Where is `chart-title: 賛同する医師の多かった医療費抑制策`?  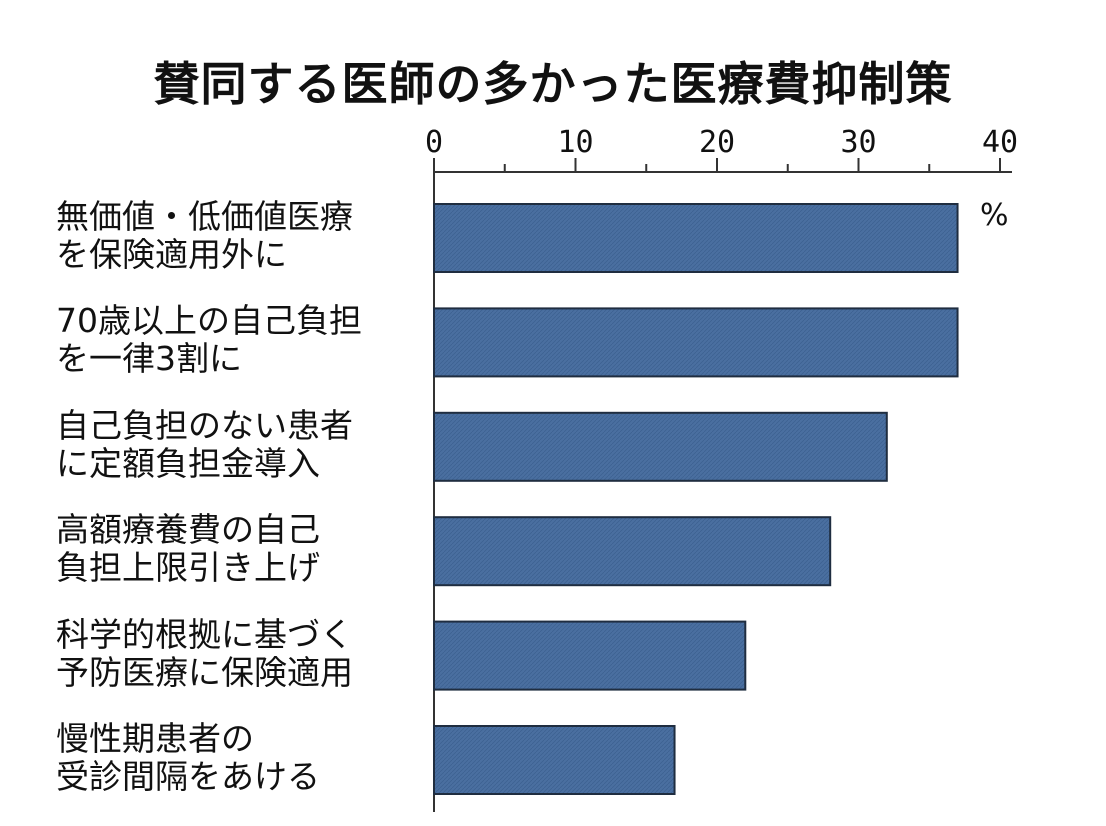 chart-title: 賛同する医師の多かった医療費抑制策 is located at coordinates (553, 84).